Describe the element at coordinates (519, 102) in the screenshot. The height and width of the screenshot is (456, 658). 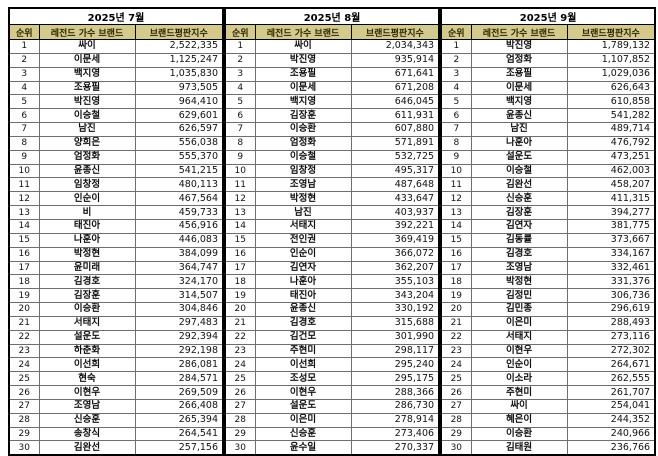
I see `brand-cell: 백지영` at that location.